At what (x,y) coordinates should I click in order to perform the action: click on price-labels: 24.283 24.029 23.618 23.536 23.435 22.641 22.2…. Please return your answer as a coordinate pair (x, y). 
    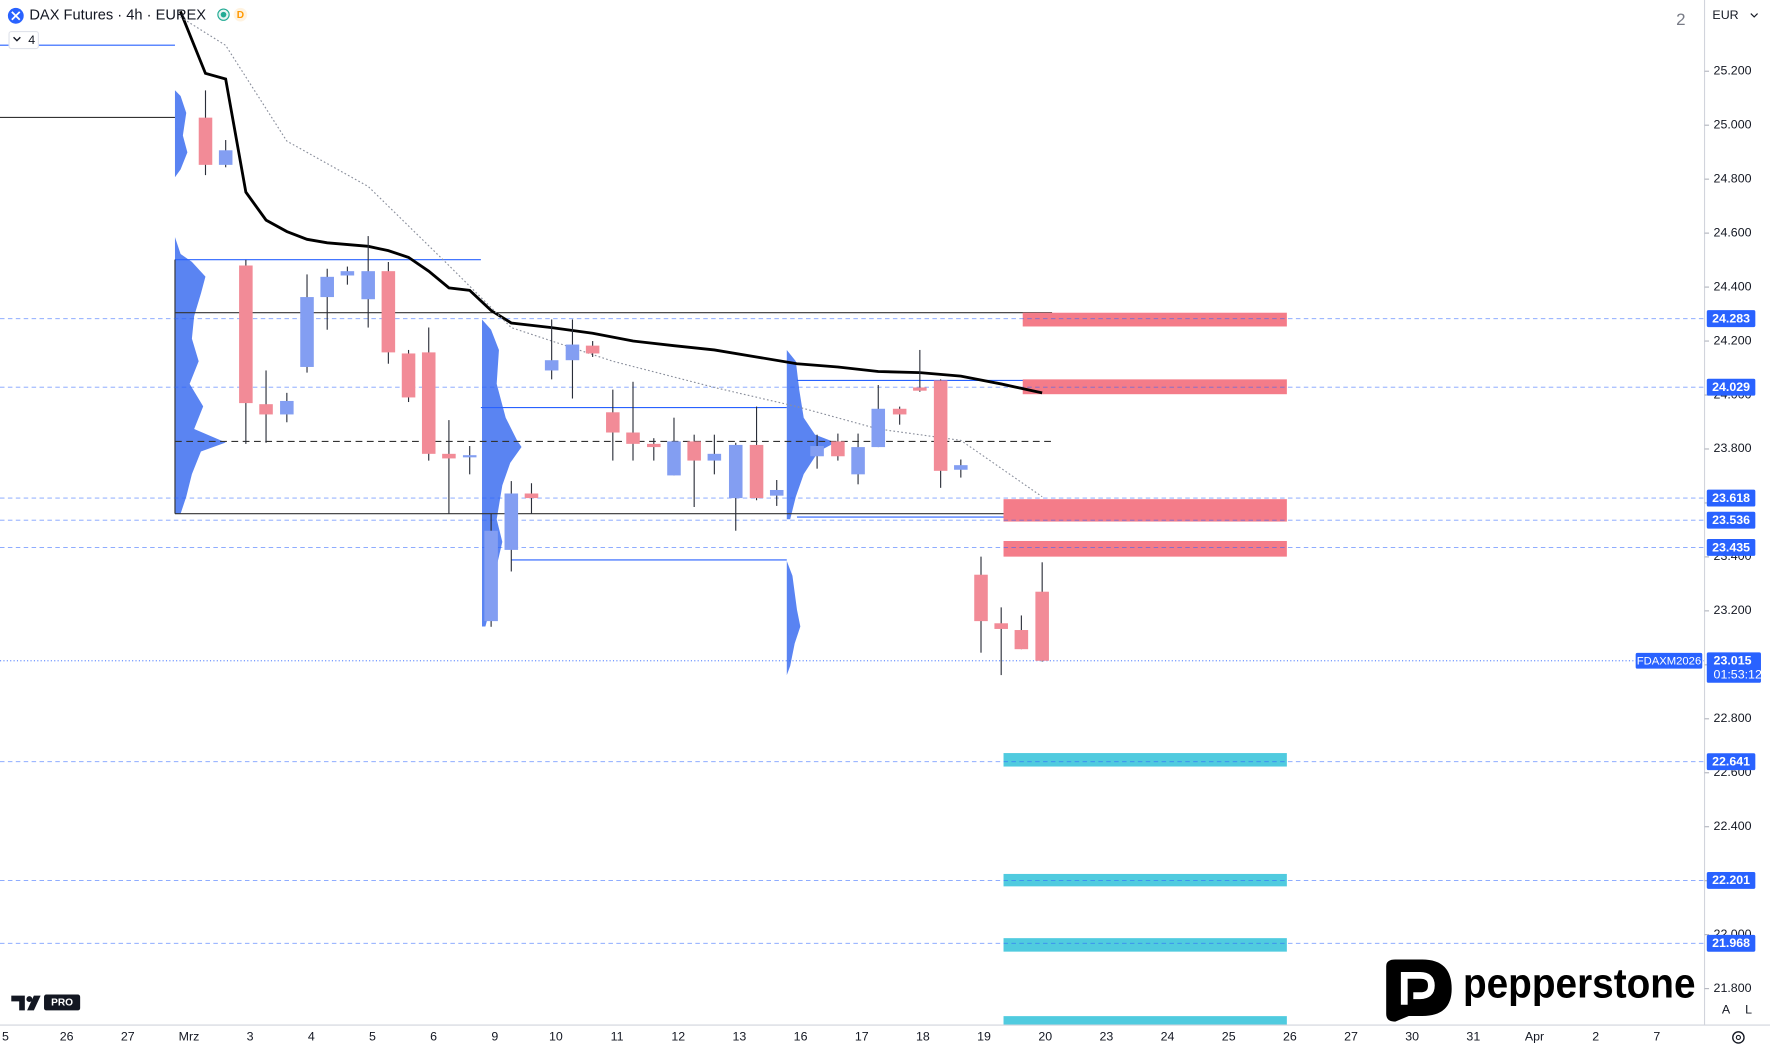
    Looking at the image, I should click on (1698, 631).